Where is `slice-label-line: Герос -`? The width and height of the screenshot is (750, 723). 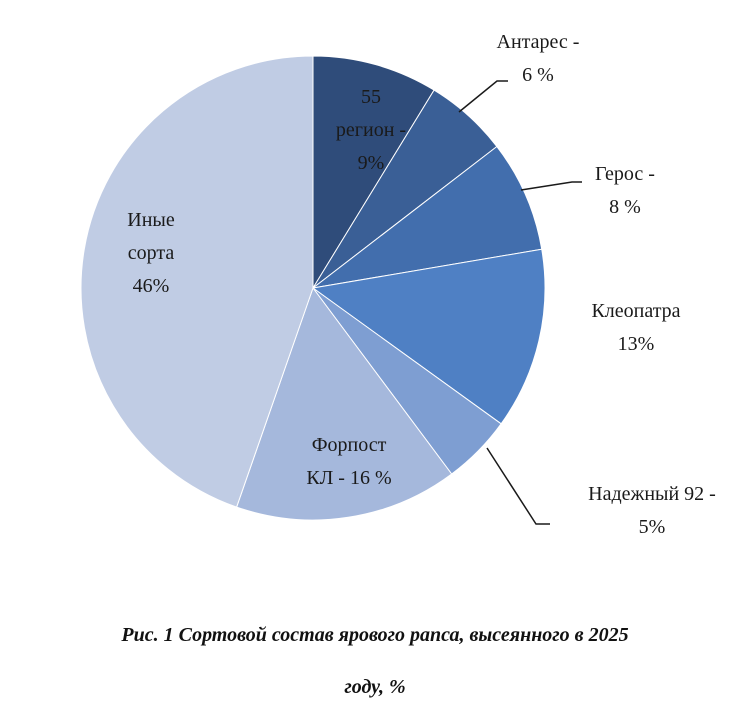
slice-label-line: Герос - is located at coordinates (625, 174).